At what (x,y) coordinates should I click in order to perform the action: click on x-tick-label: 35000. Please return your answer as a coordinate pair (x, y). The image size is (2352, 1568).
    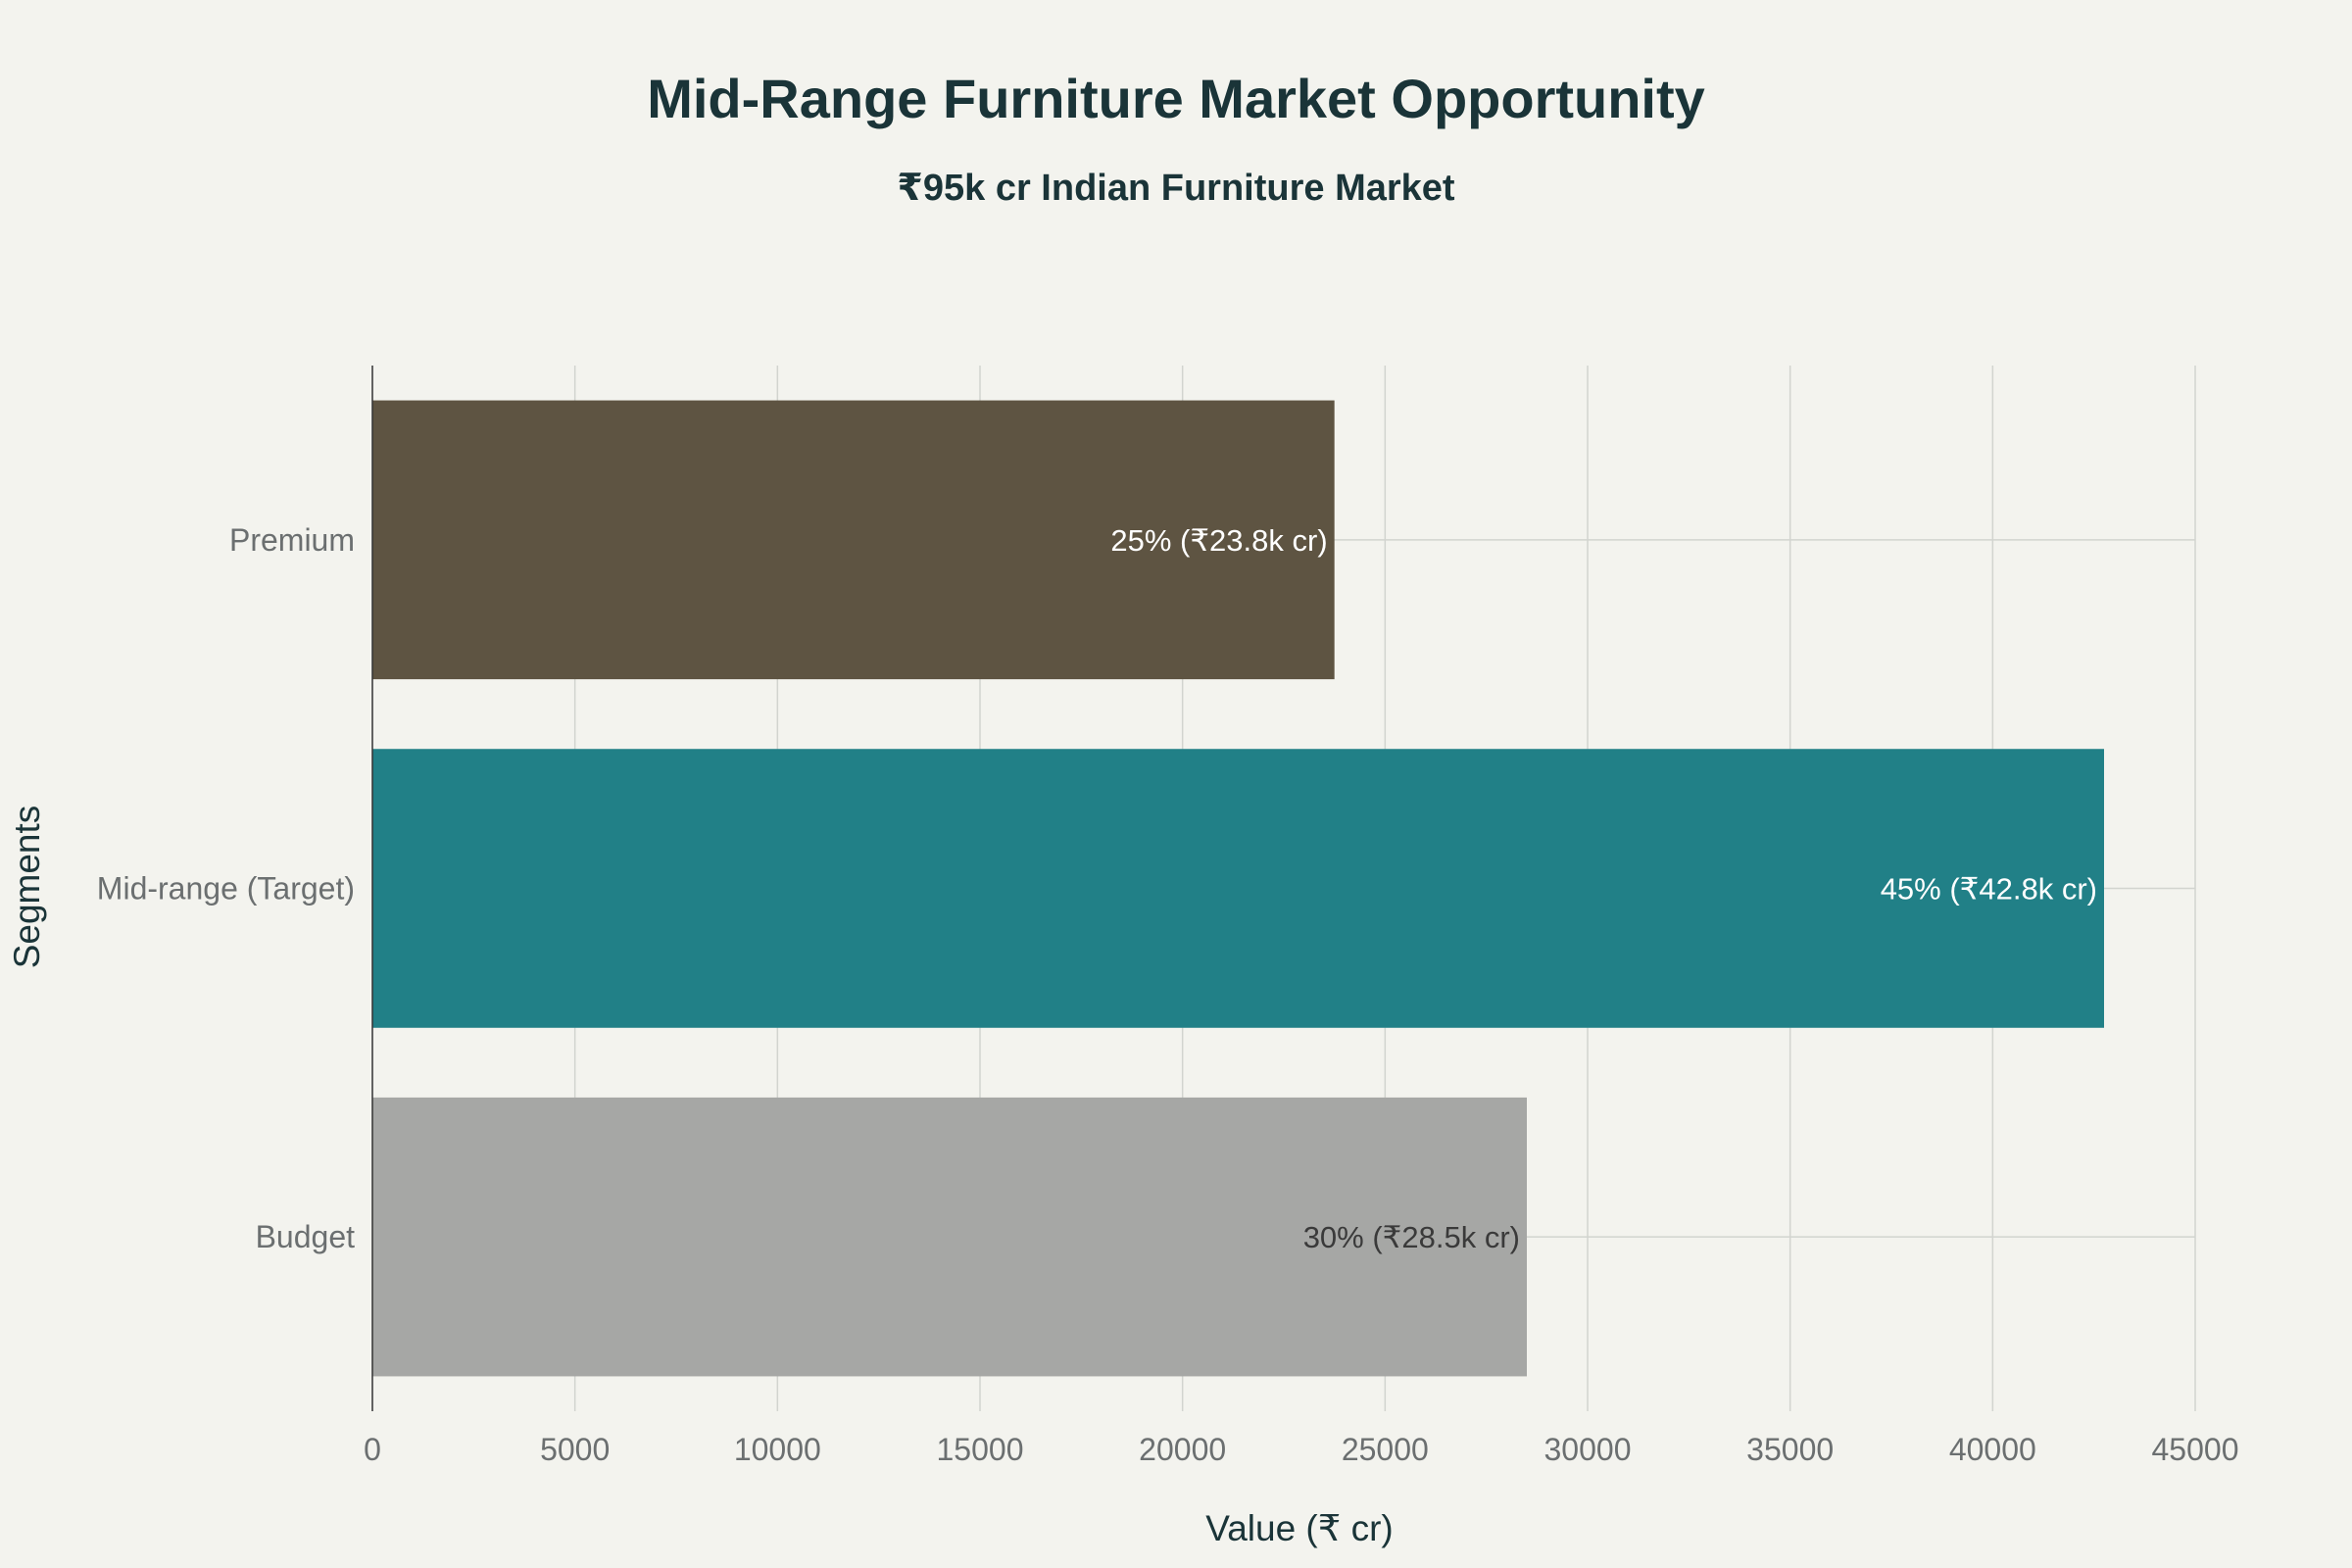
    Looking at the image, I should click on (1790, 1449).